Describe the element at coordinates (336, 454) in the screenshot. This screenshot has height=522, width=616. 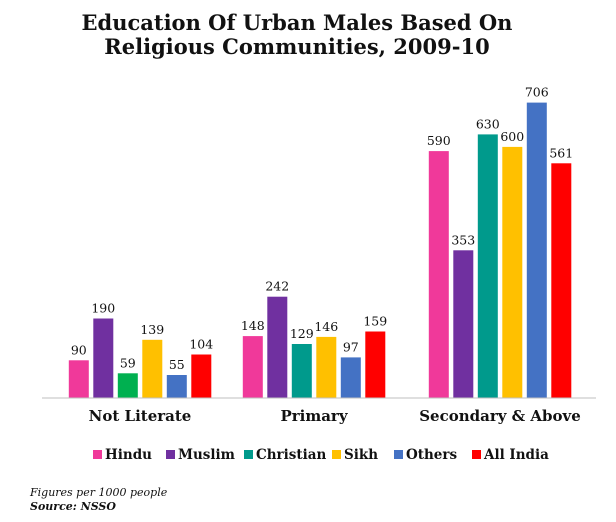
I see `legend-swatch-sikh` at that location.